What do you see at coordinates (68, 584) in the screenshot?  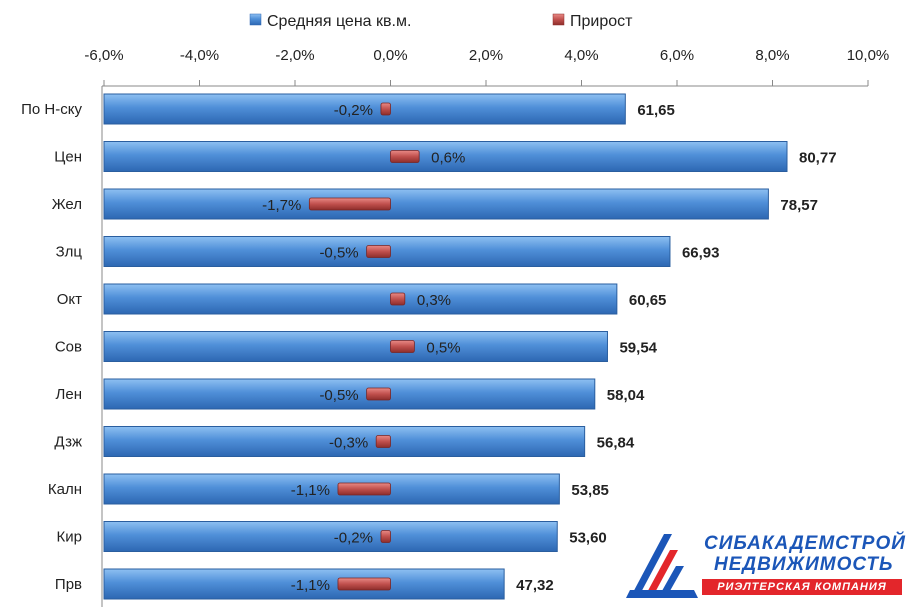 I see `category-label: Прв` at bounding box center [68, 584].